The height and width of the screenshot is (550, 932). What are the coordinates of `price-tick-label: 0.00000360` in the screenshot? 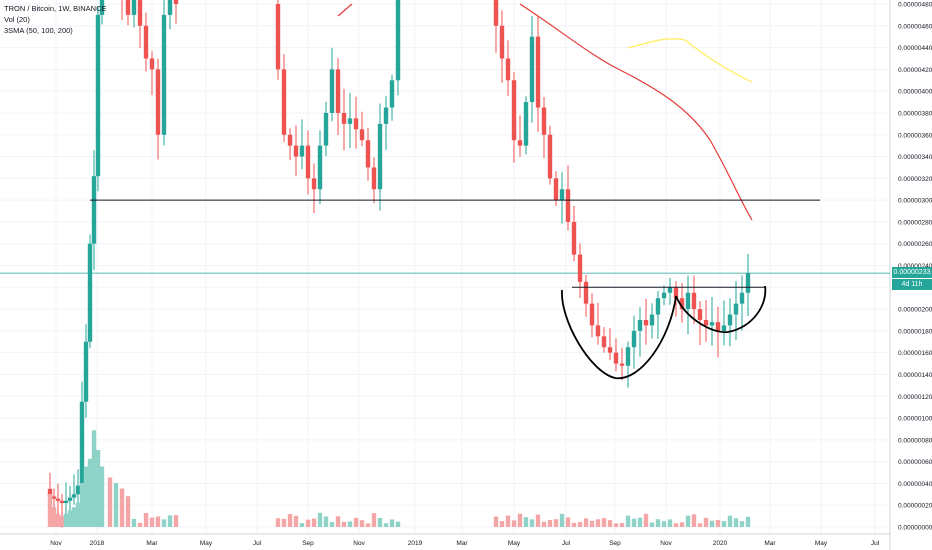 It's located at (915, 135).